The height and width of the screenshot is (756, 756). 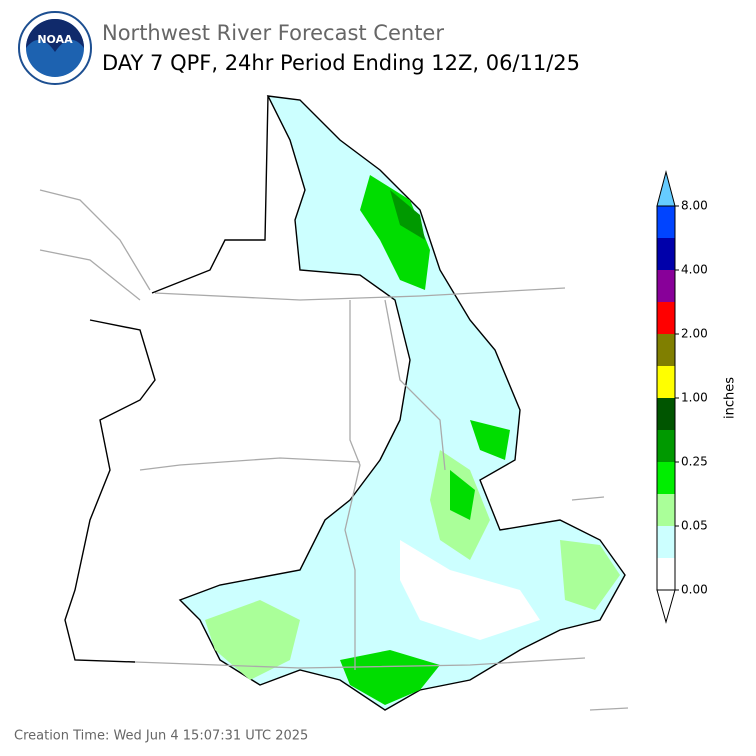 I want to click on colorbar-tick-label: 1.00, so click(x=694, y=398).